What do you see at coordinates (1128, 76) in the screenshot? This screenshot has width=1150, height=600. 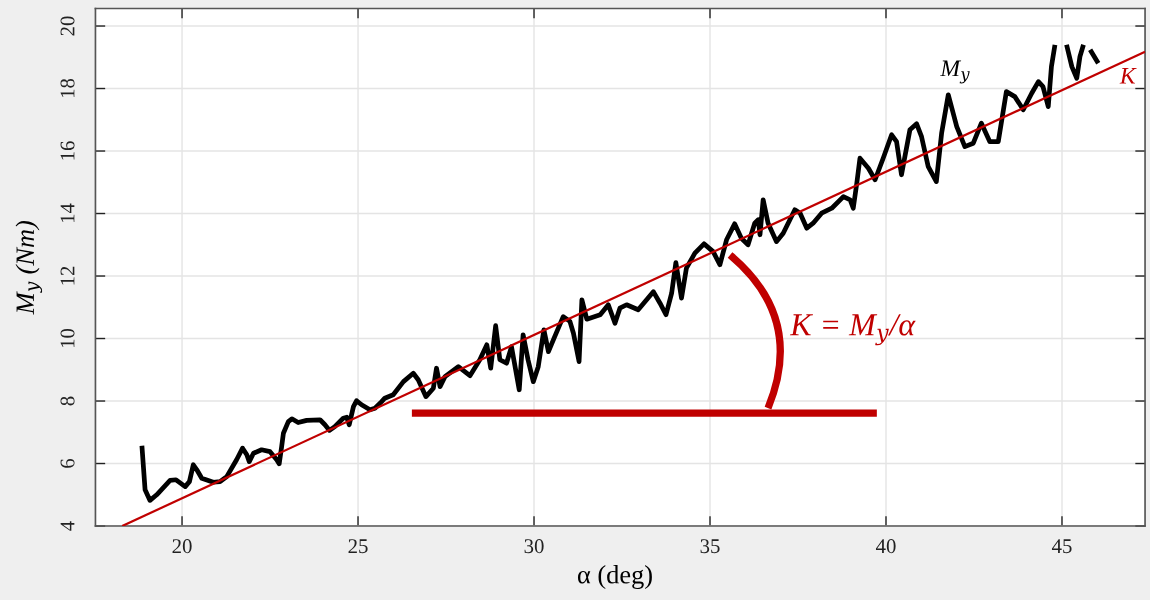 I see `series-label: K` at bounding box center [1128, 76].